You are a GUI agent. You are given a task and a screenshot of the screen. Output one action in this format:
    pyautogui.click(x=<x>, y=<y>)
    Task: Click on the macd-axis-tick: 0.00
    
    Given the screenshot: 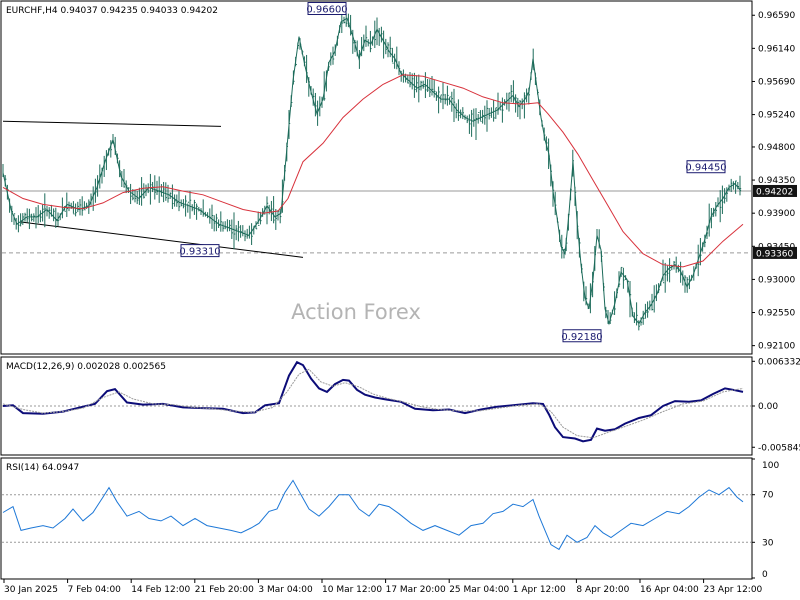 What is the action you would take?
    pyautogui.click(x=768, y=407)
    